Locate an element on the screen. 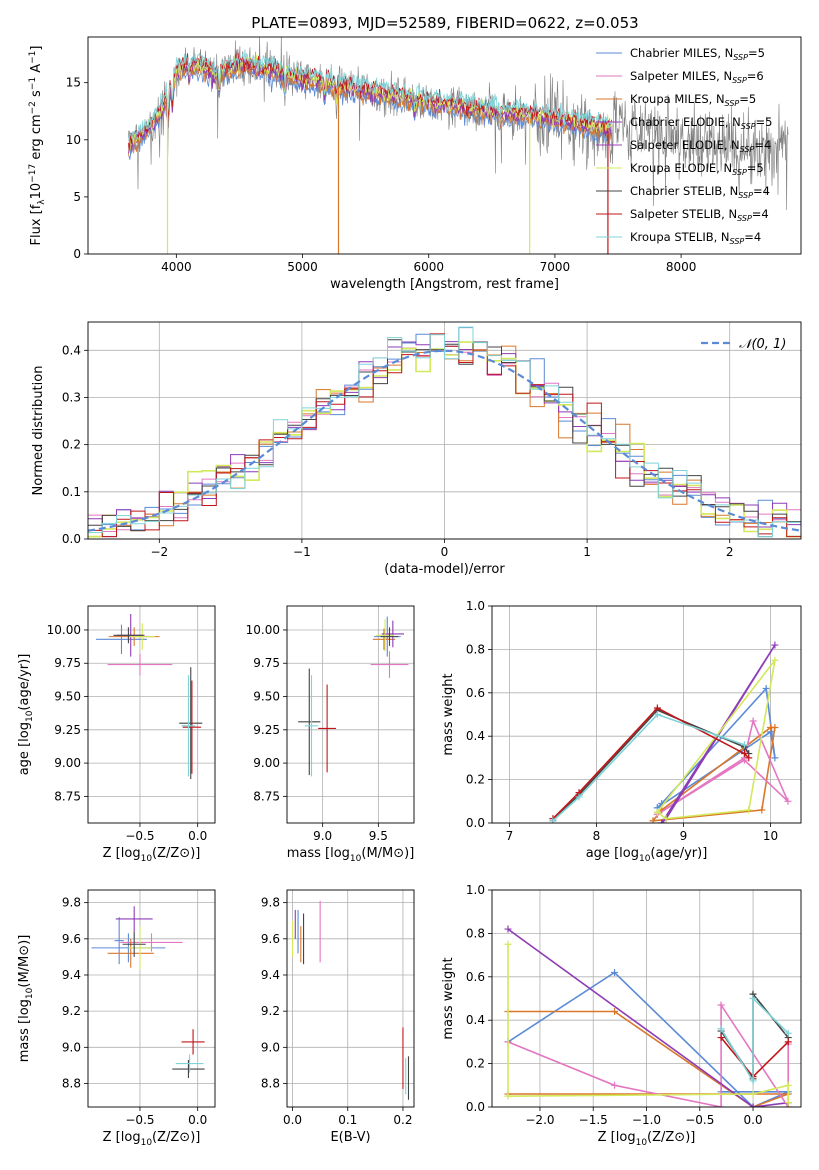 This screenshot has width=819, height=1170. x-tick-label: −1.0 is located at coordinates (646, 1120).